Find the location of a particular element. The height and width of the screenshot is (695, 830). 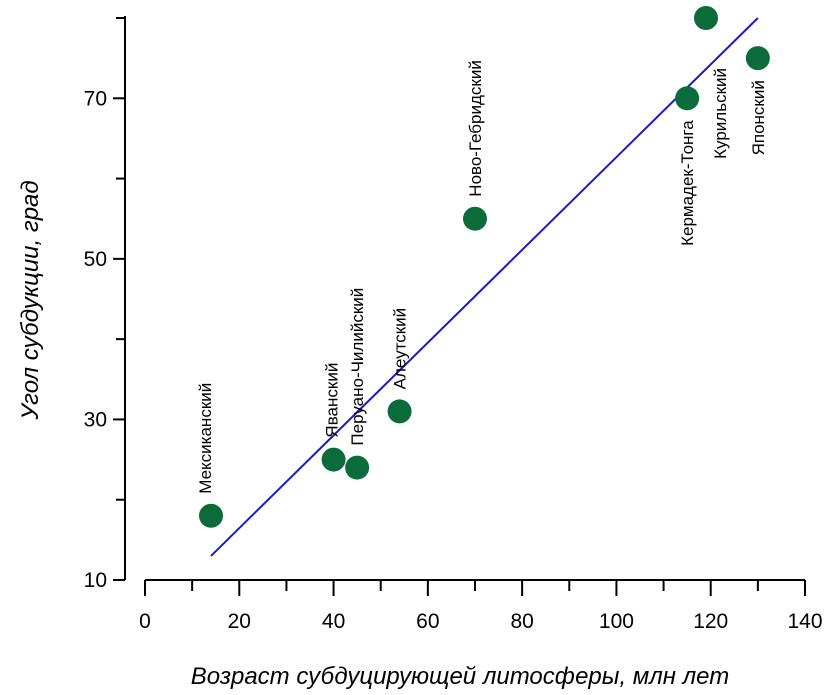

y-axis-title: Угол субдукции, град is located at coordinates (30, 300).